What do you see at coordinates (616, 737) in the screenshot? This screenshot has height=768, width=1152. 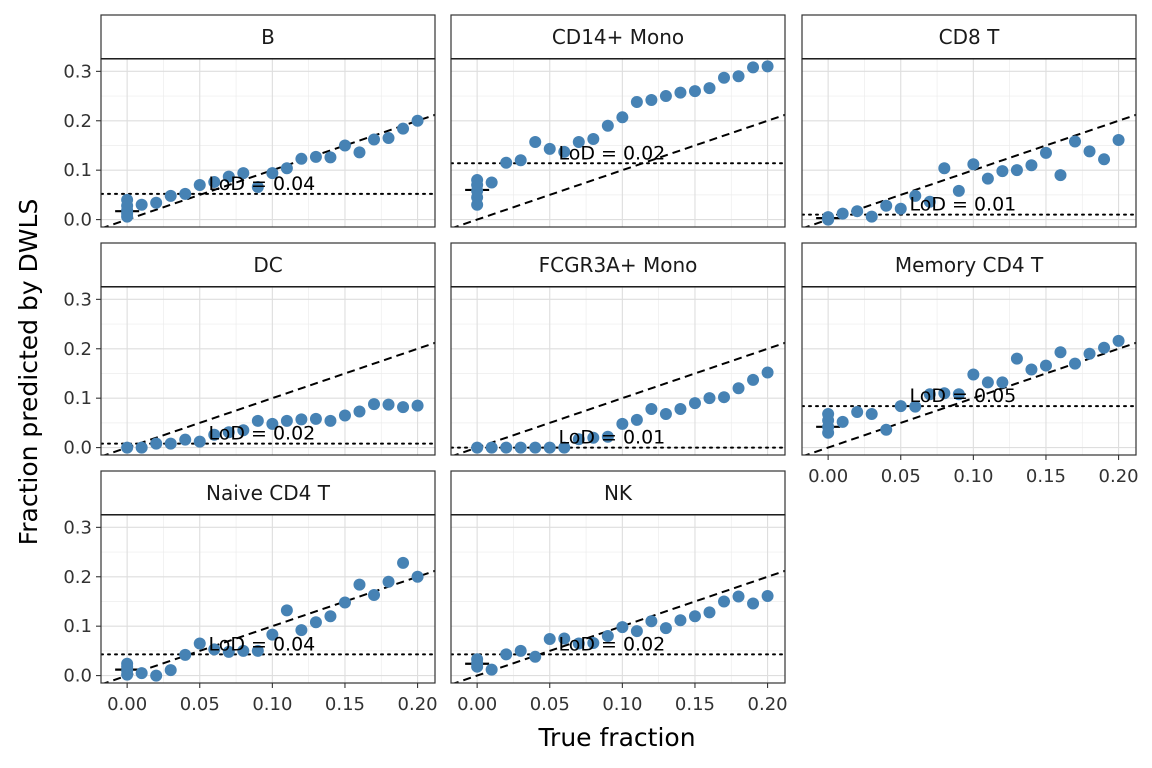 I see `x-axis-title: True fraction` at bounding box center [616, 737].